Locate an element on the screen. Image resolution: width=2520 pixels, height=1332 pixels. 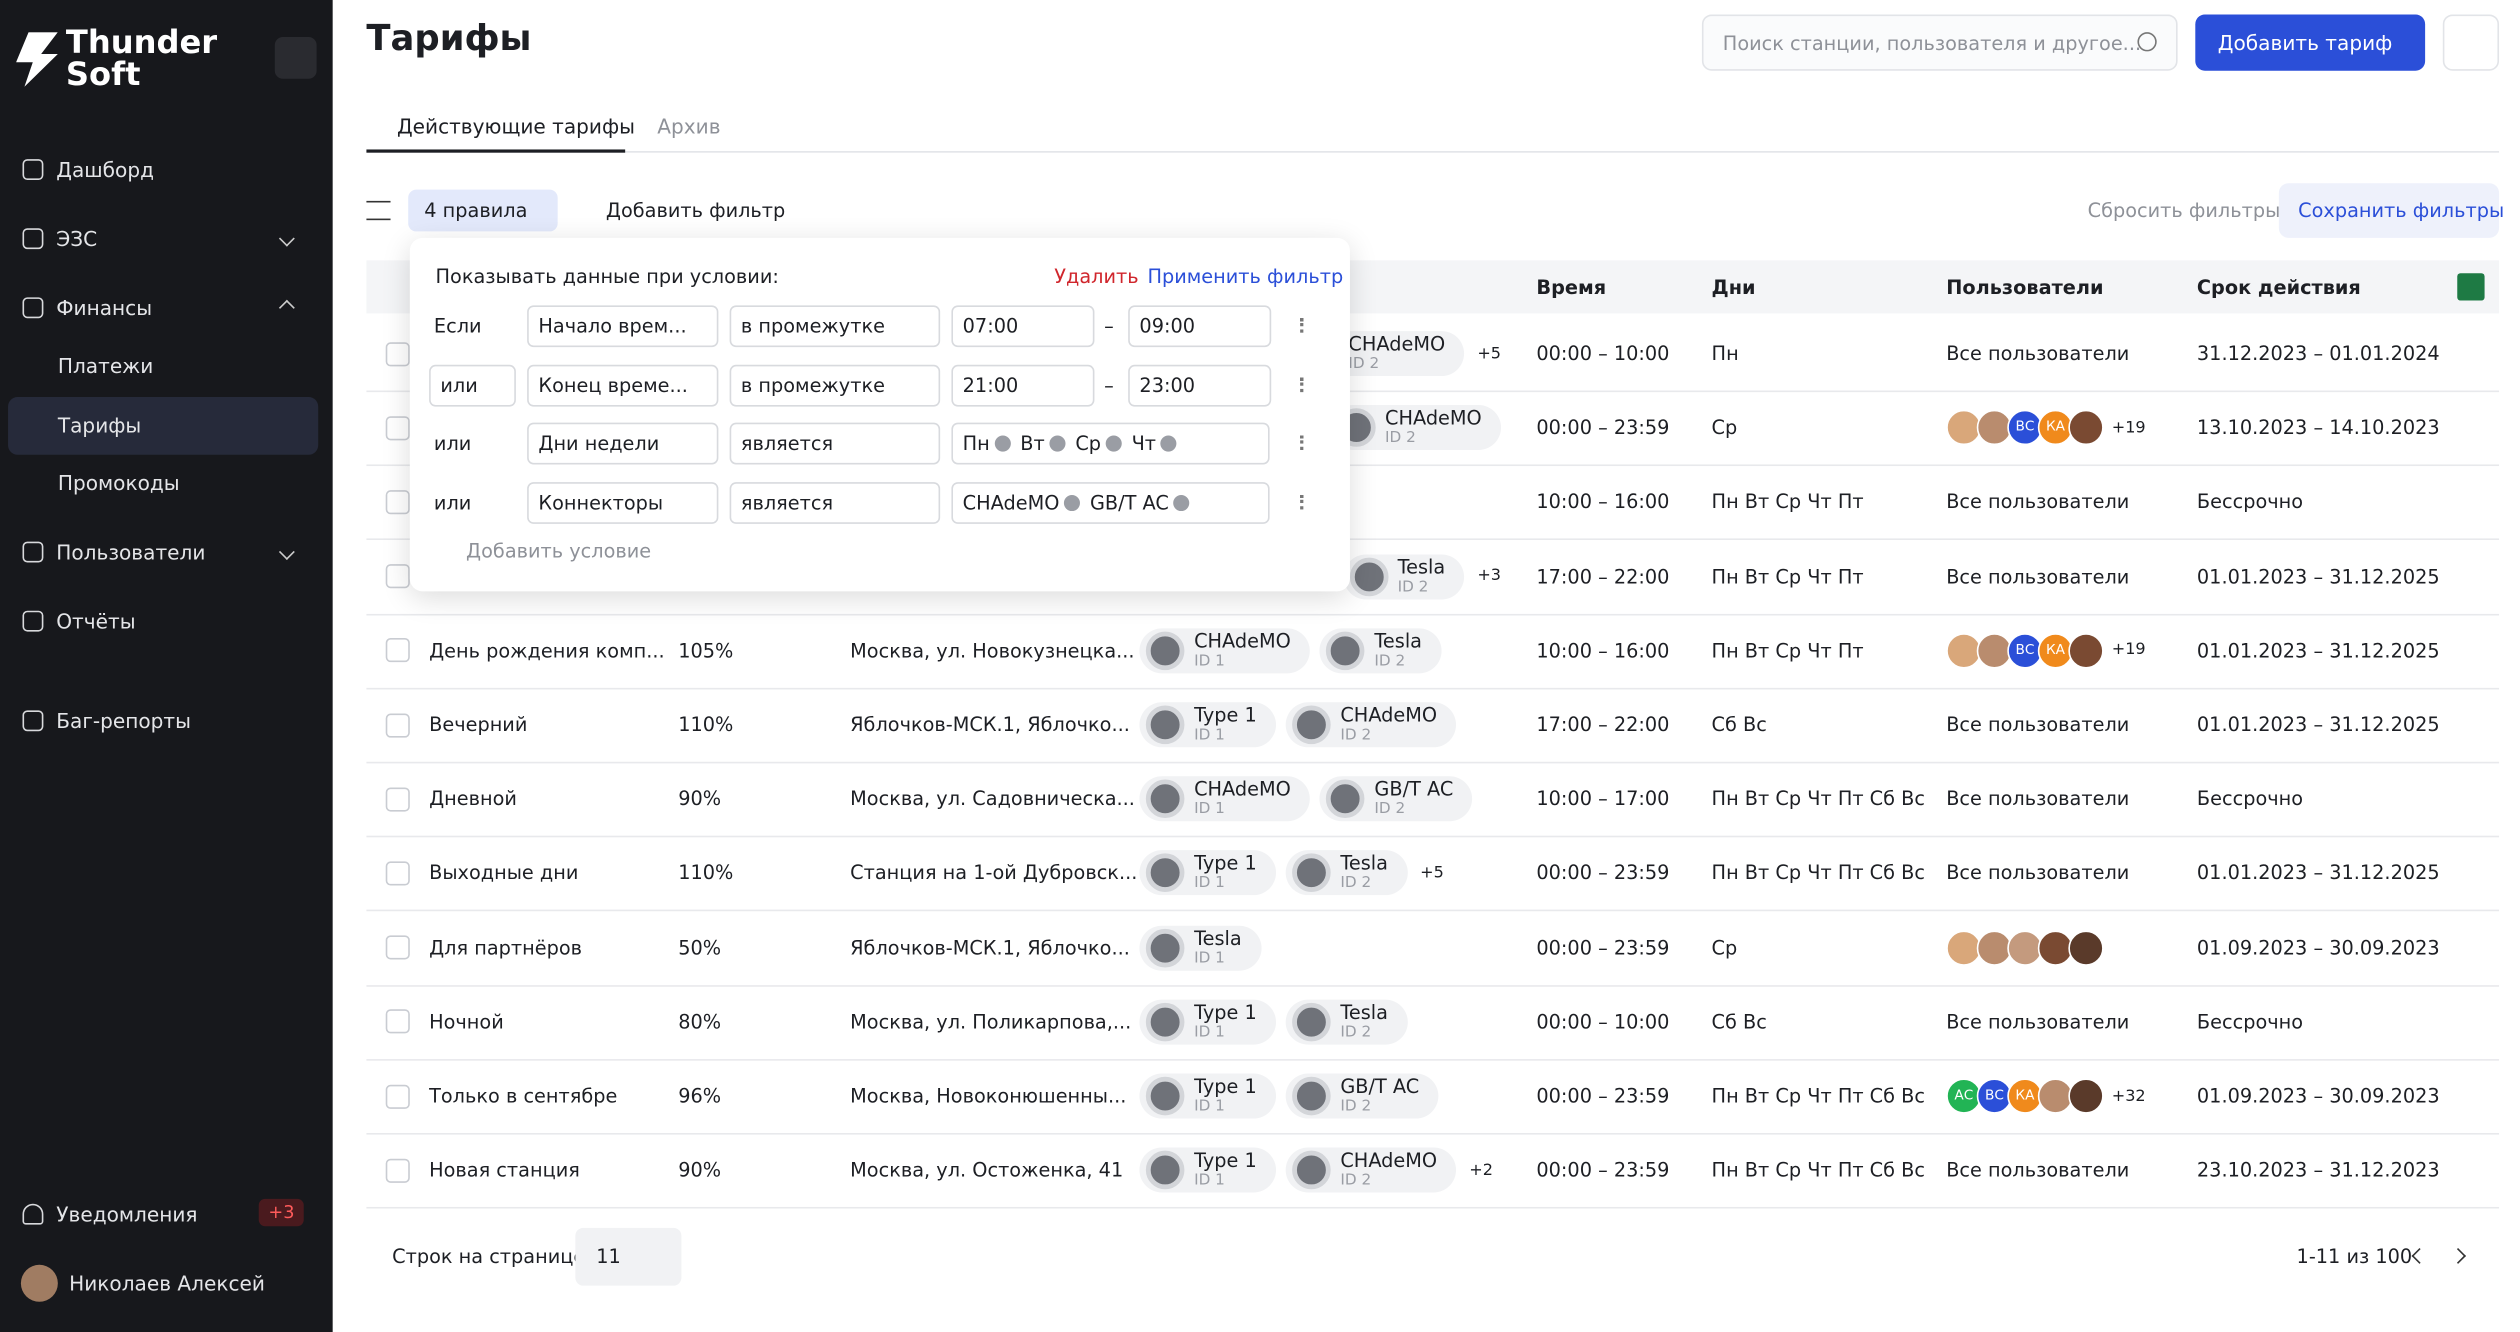
to-input: 23:00 is located at coordinates (1200, 385).